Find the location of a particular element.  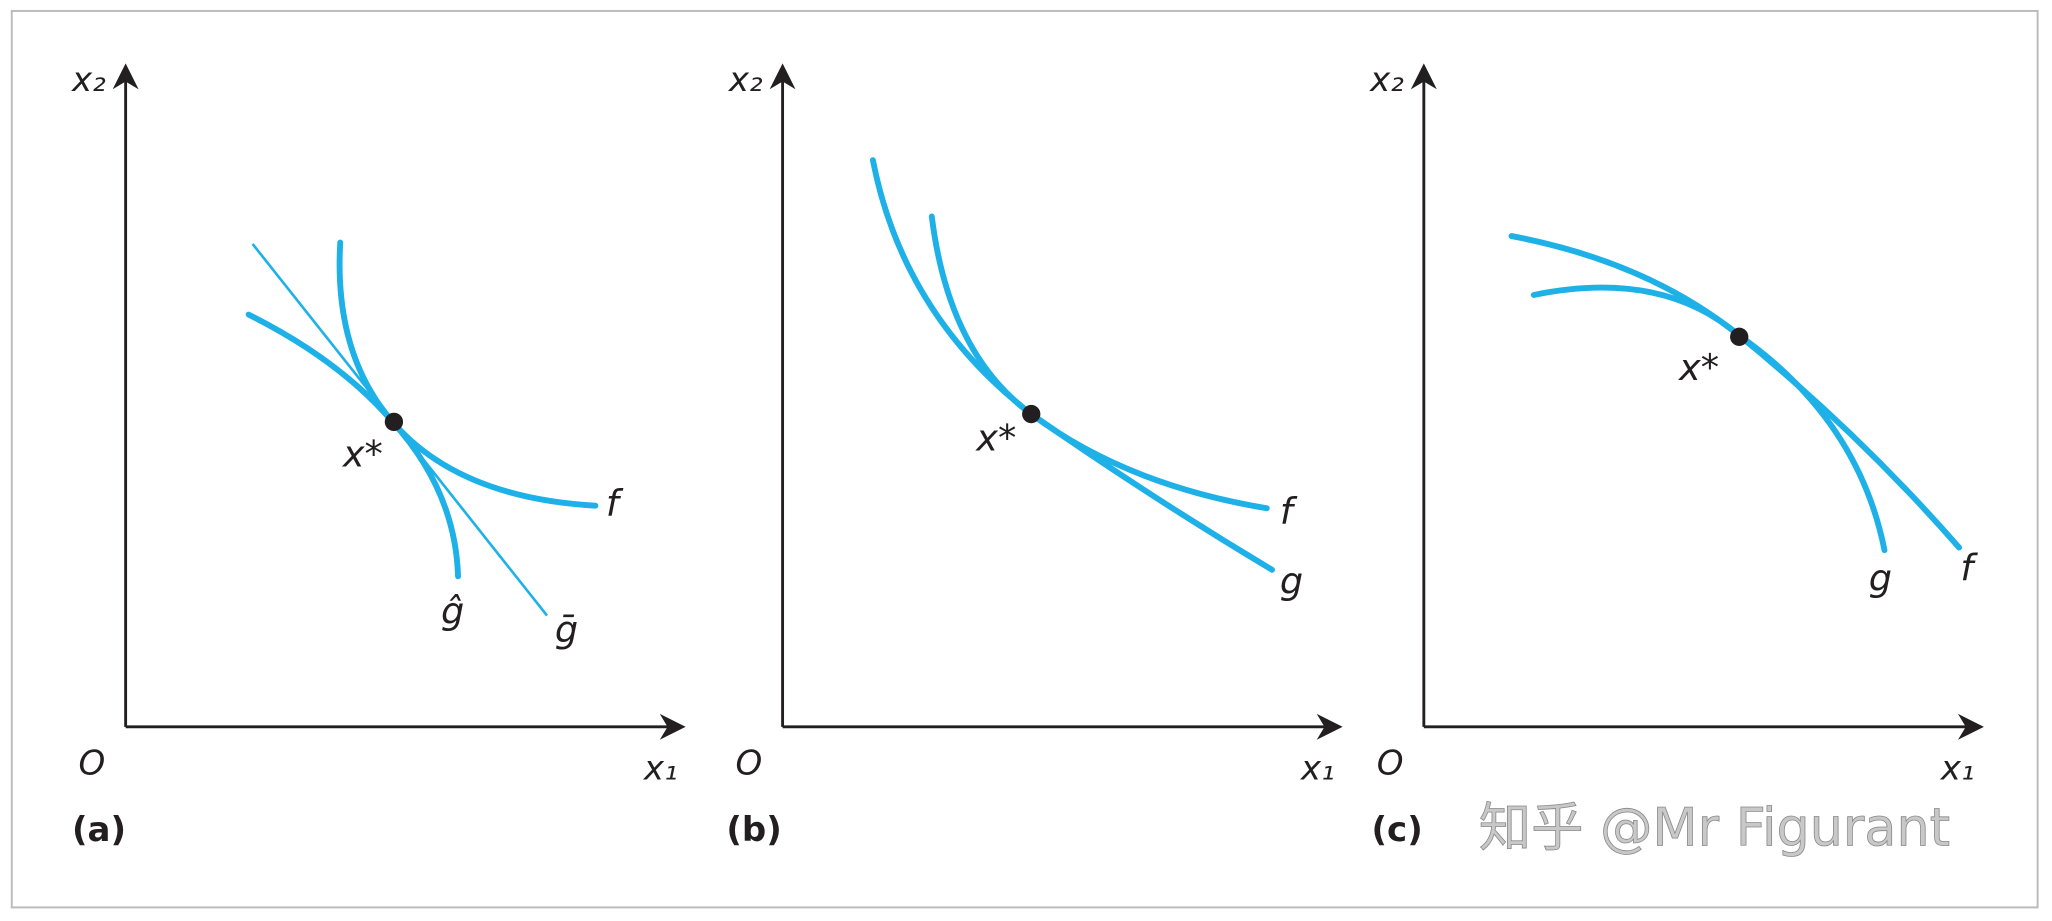

panel-label: (b) is located at coordinates (753, 830).